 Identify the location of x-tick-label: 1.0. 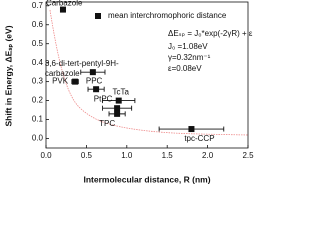
(127, 155).